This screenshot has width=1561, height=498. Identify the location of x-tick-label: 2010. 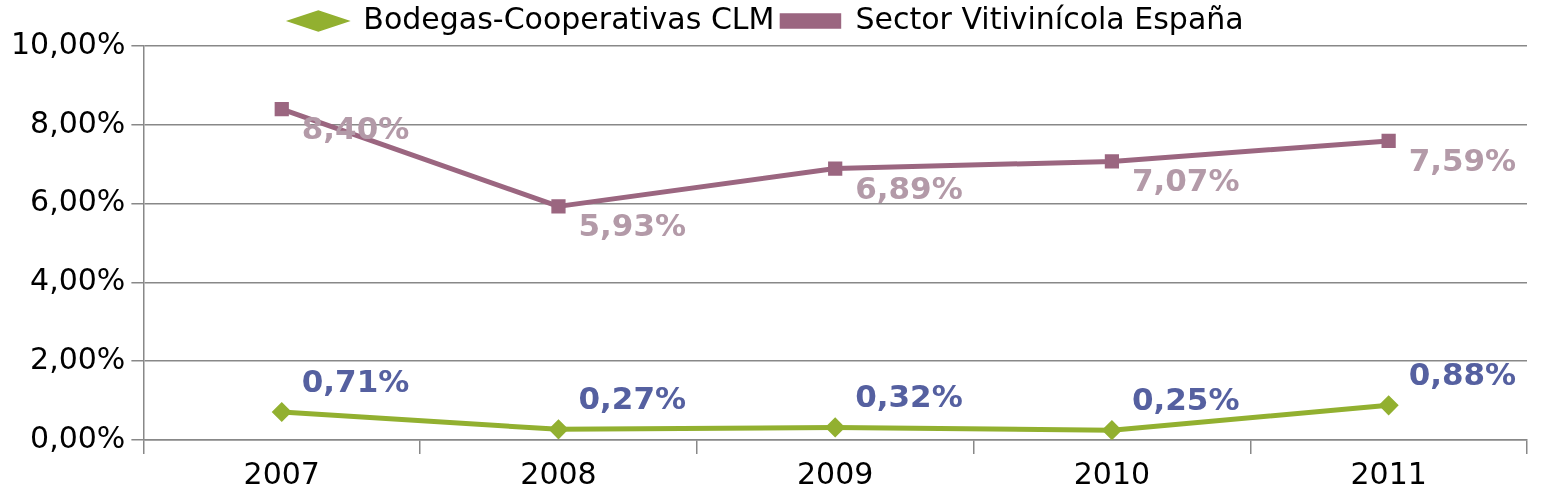
(1112, 473).